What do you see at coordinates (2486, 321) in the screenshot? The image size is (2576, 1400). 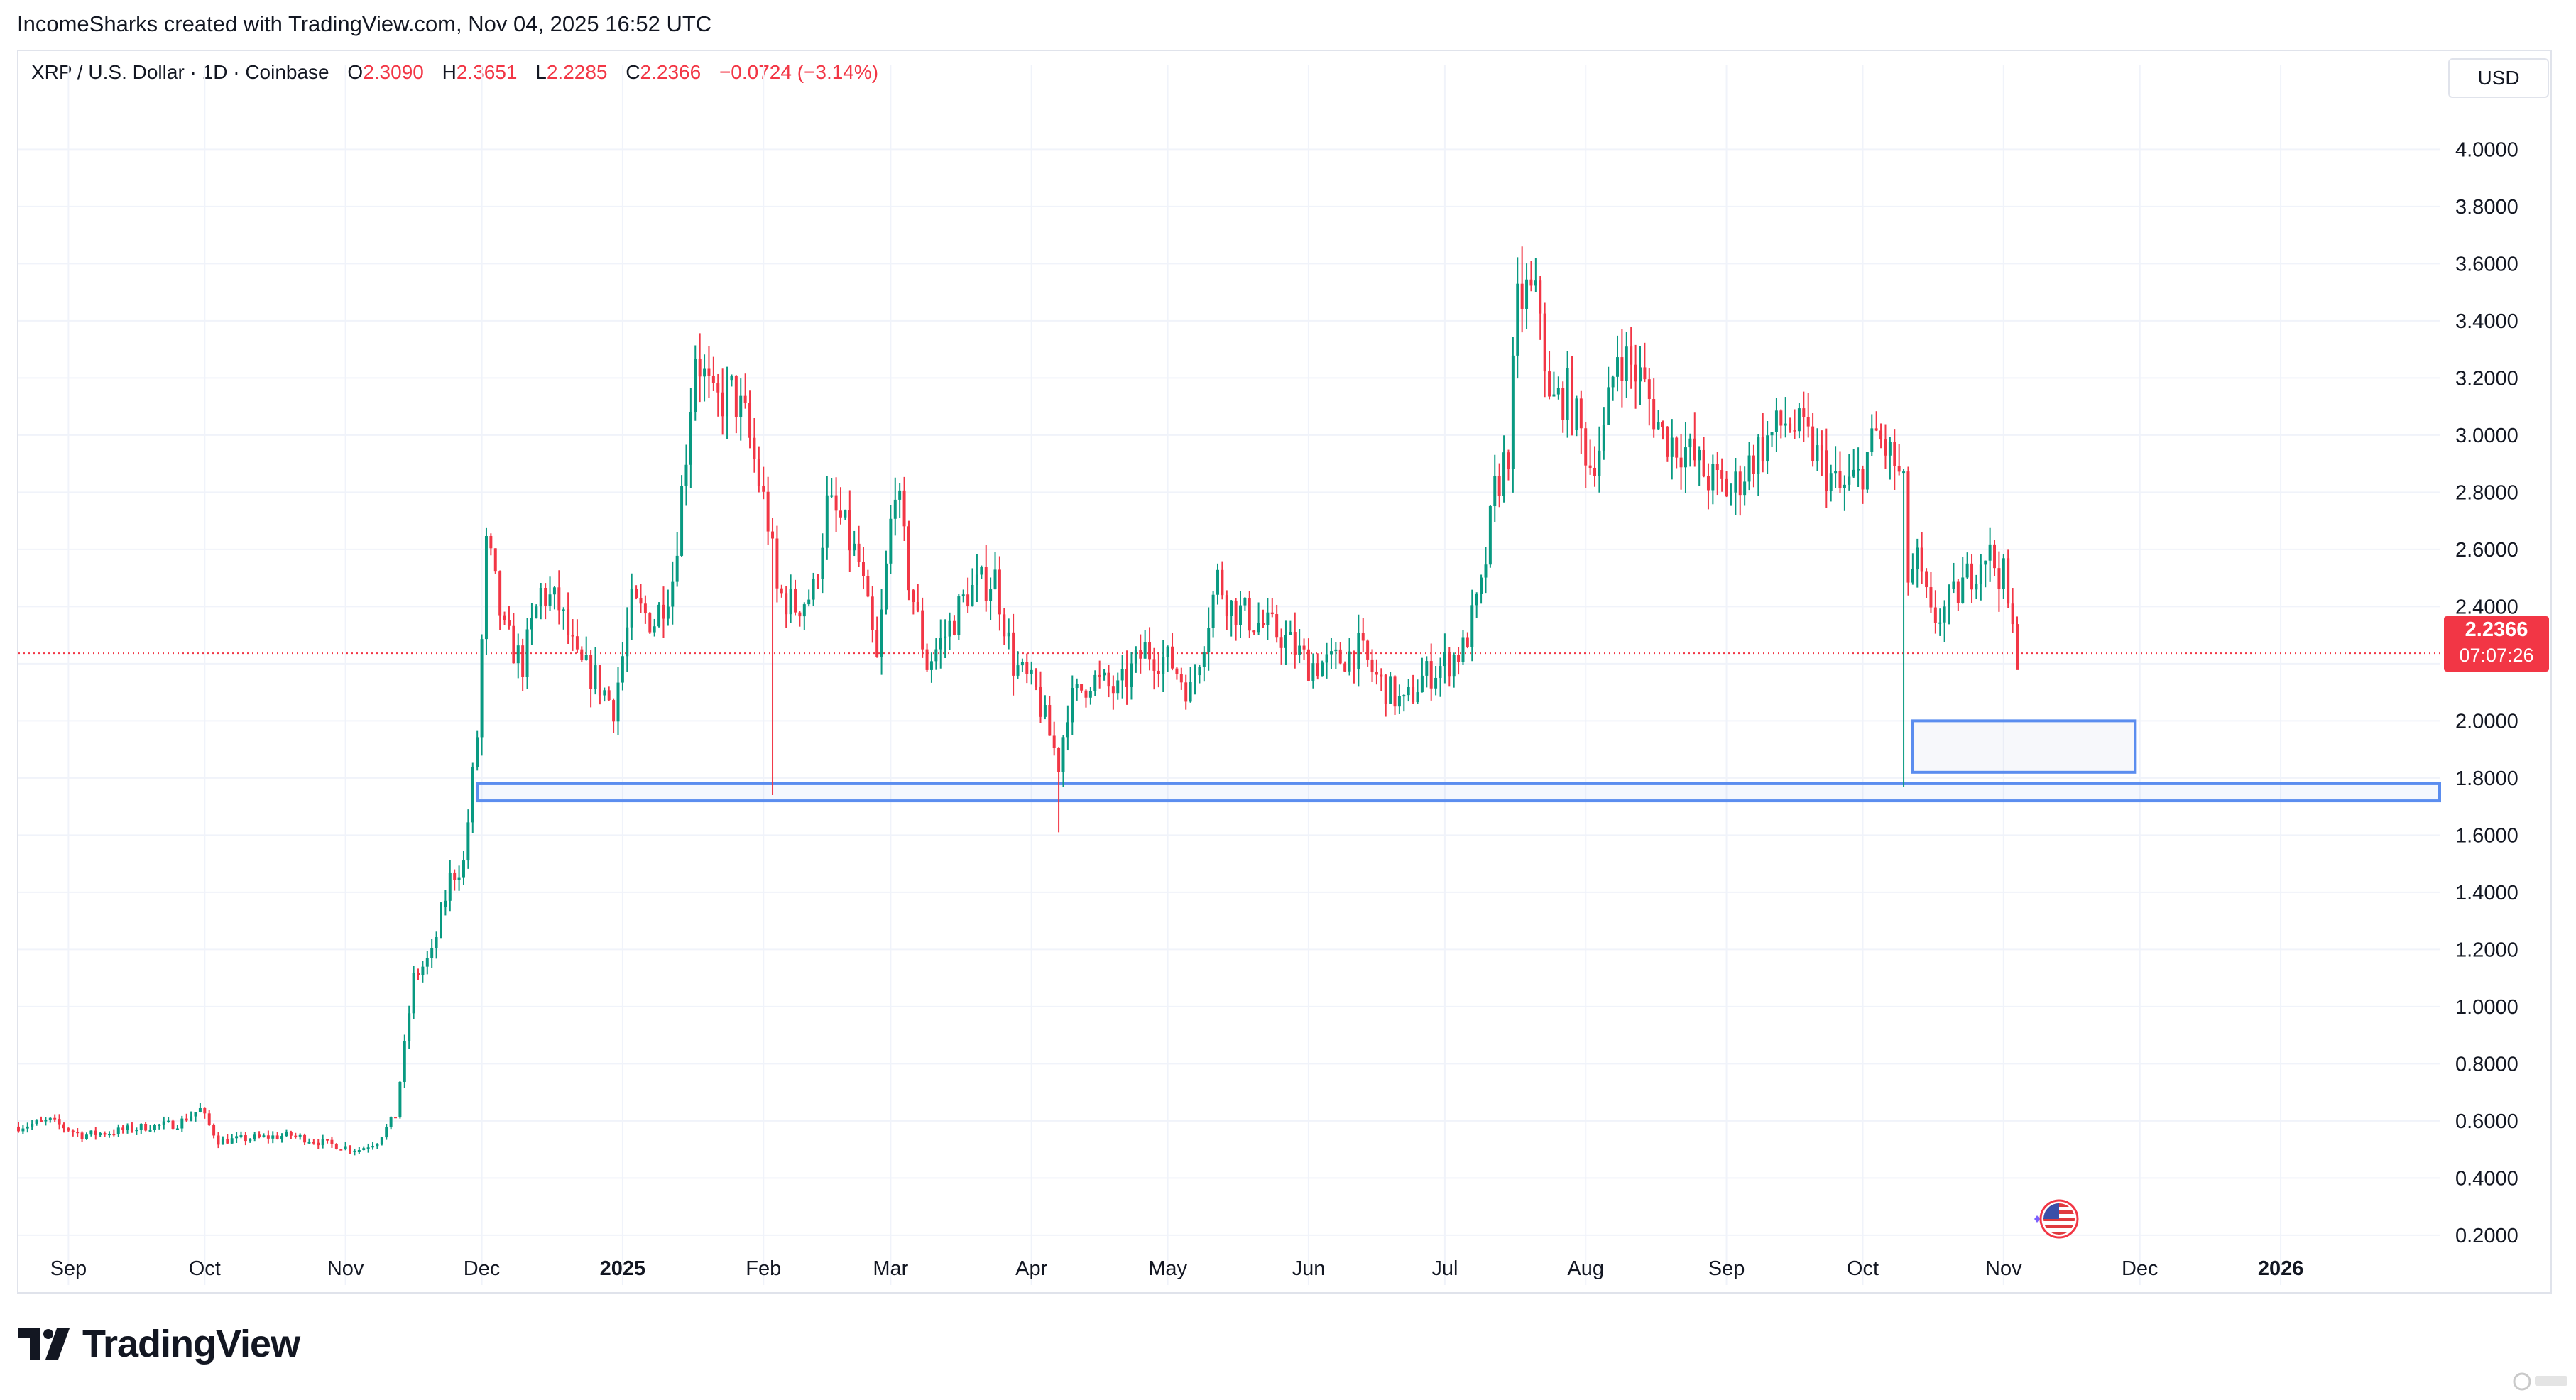 I see `y-tick-label: 3.4000` at bounding box center [2486, 321].